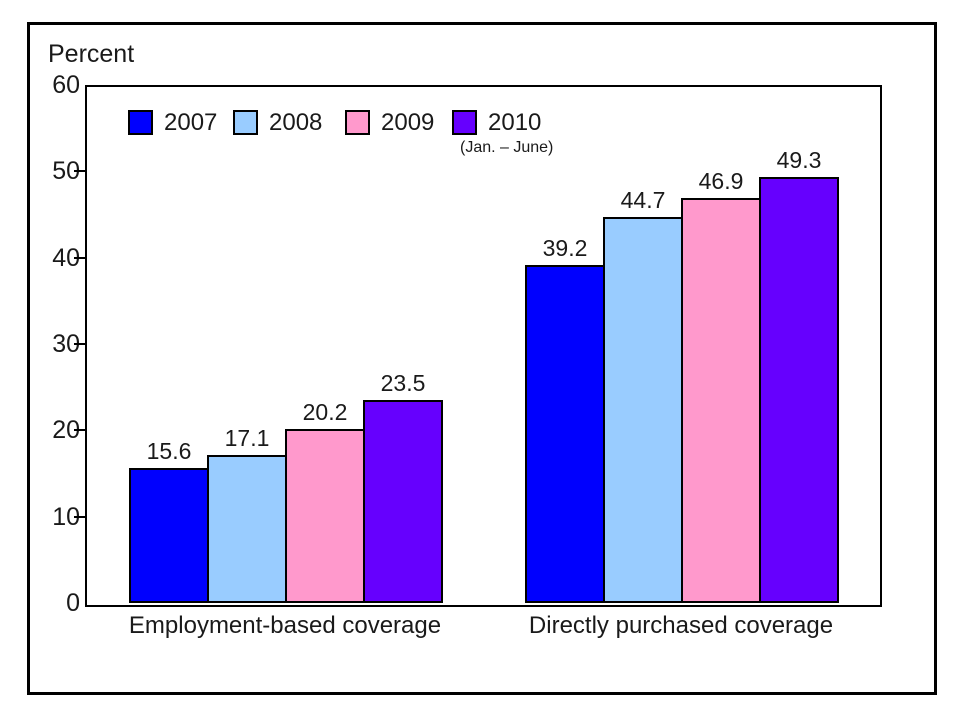 The height and width of the screenshot is (720, 960). What do you see at coordinates (285, 625) in the screenshot?
I see `x-axis-label-employment-based: Employment-based coverage` at bounding box center [285, 625].